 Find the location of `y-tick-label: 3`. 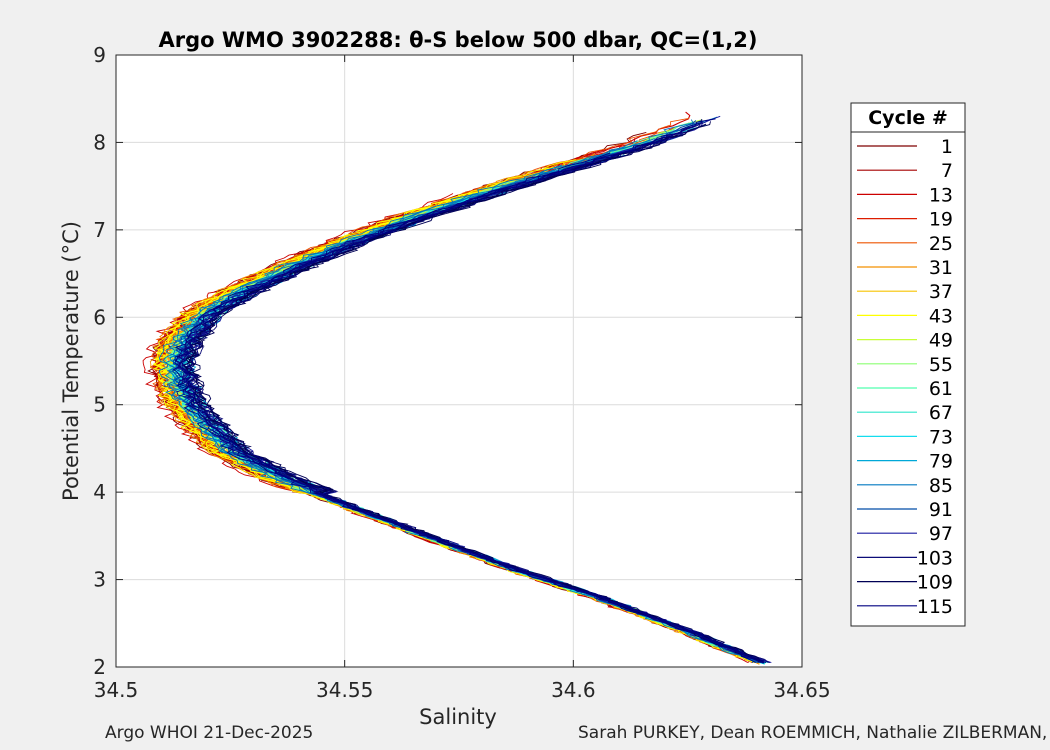

y-tick-label: 3 is located at coordinates (99, 580).